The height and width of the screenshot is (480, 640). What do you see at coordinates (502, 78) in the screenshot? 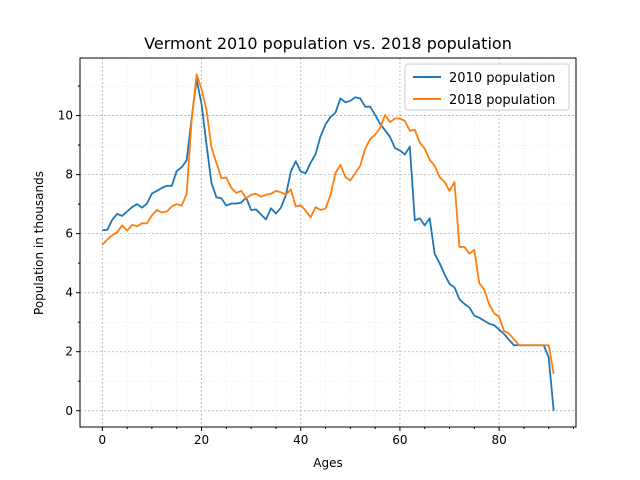
I see `legend-entry: 2010 population` at bounding box center [502, 78].